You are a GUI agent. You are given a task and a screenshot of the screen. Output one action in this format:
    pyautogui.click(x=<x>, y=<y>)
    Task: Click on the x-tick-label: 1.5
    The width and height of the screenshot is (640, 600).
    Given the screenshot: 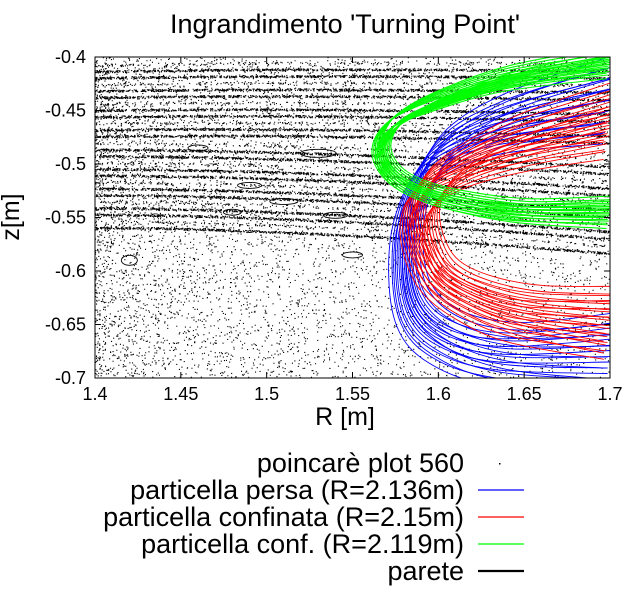 What is the action you would take?
    pyautogui.click(x=266, y=394)
    